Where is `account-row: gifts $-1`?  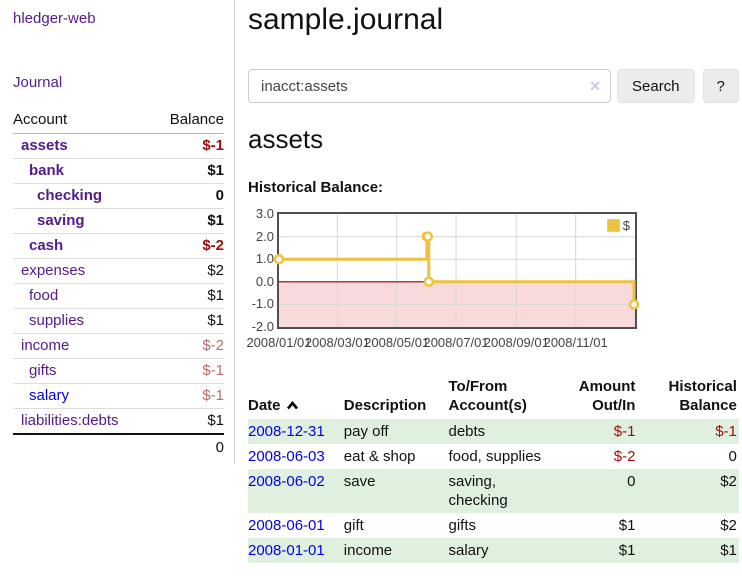 account-row: gifts $-1 is located at coordinates (118, 371).